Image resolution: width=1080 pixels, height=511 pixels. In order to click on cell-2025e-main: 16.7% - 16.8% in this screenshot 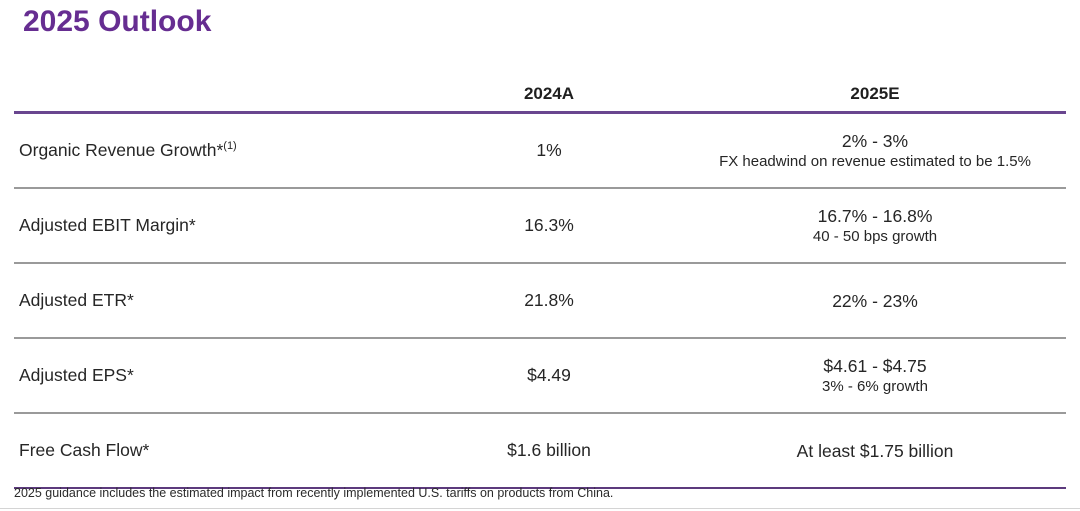, I will do `click(875, 215)`.